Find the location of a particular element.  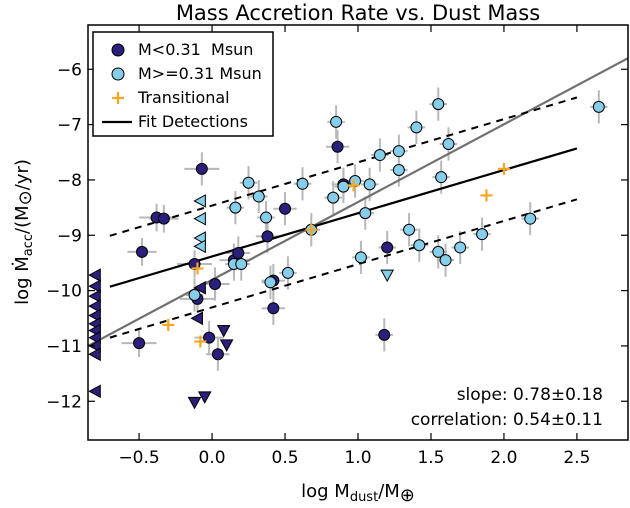

x-tick-label: −0.5 is located at coordinates (138, 458).